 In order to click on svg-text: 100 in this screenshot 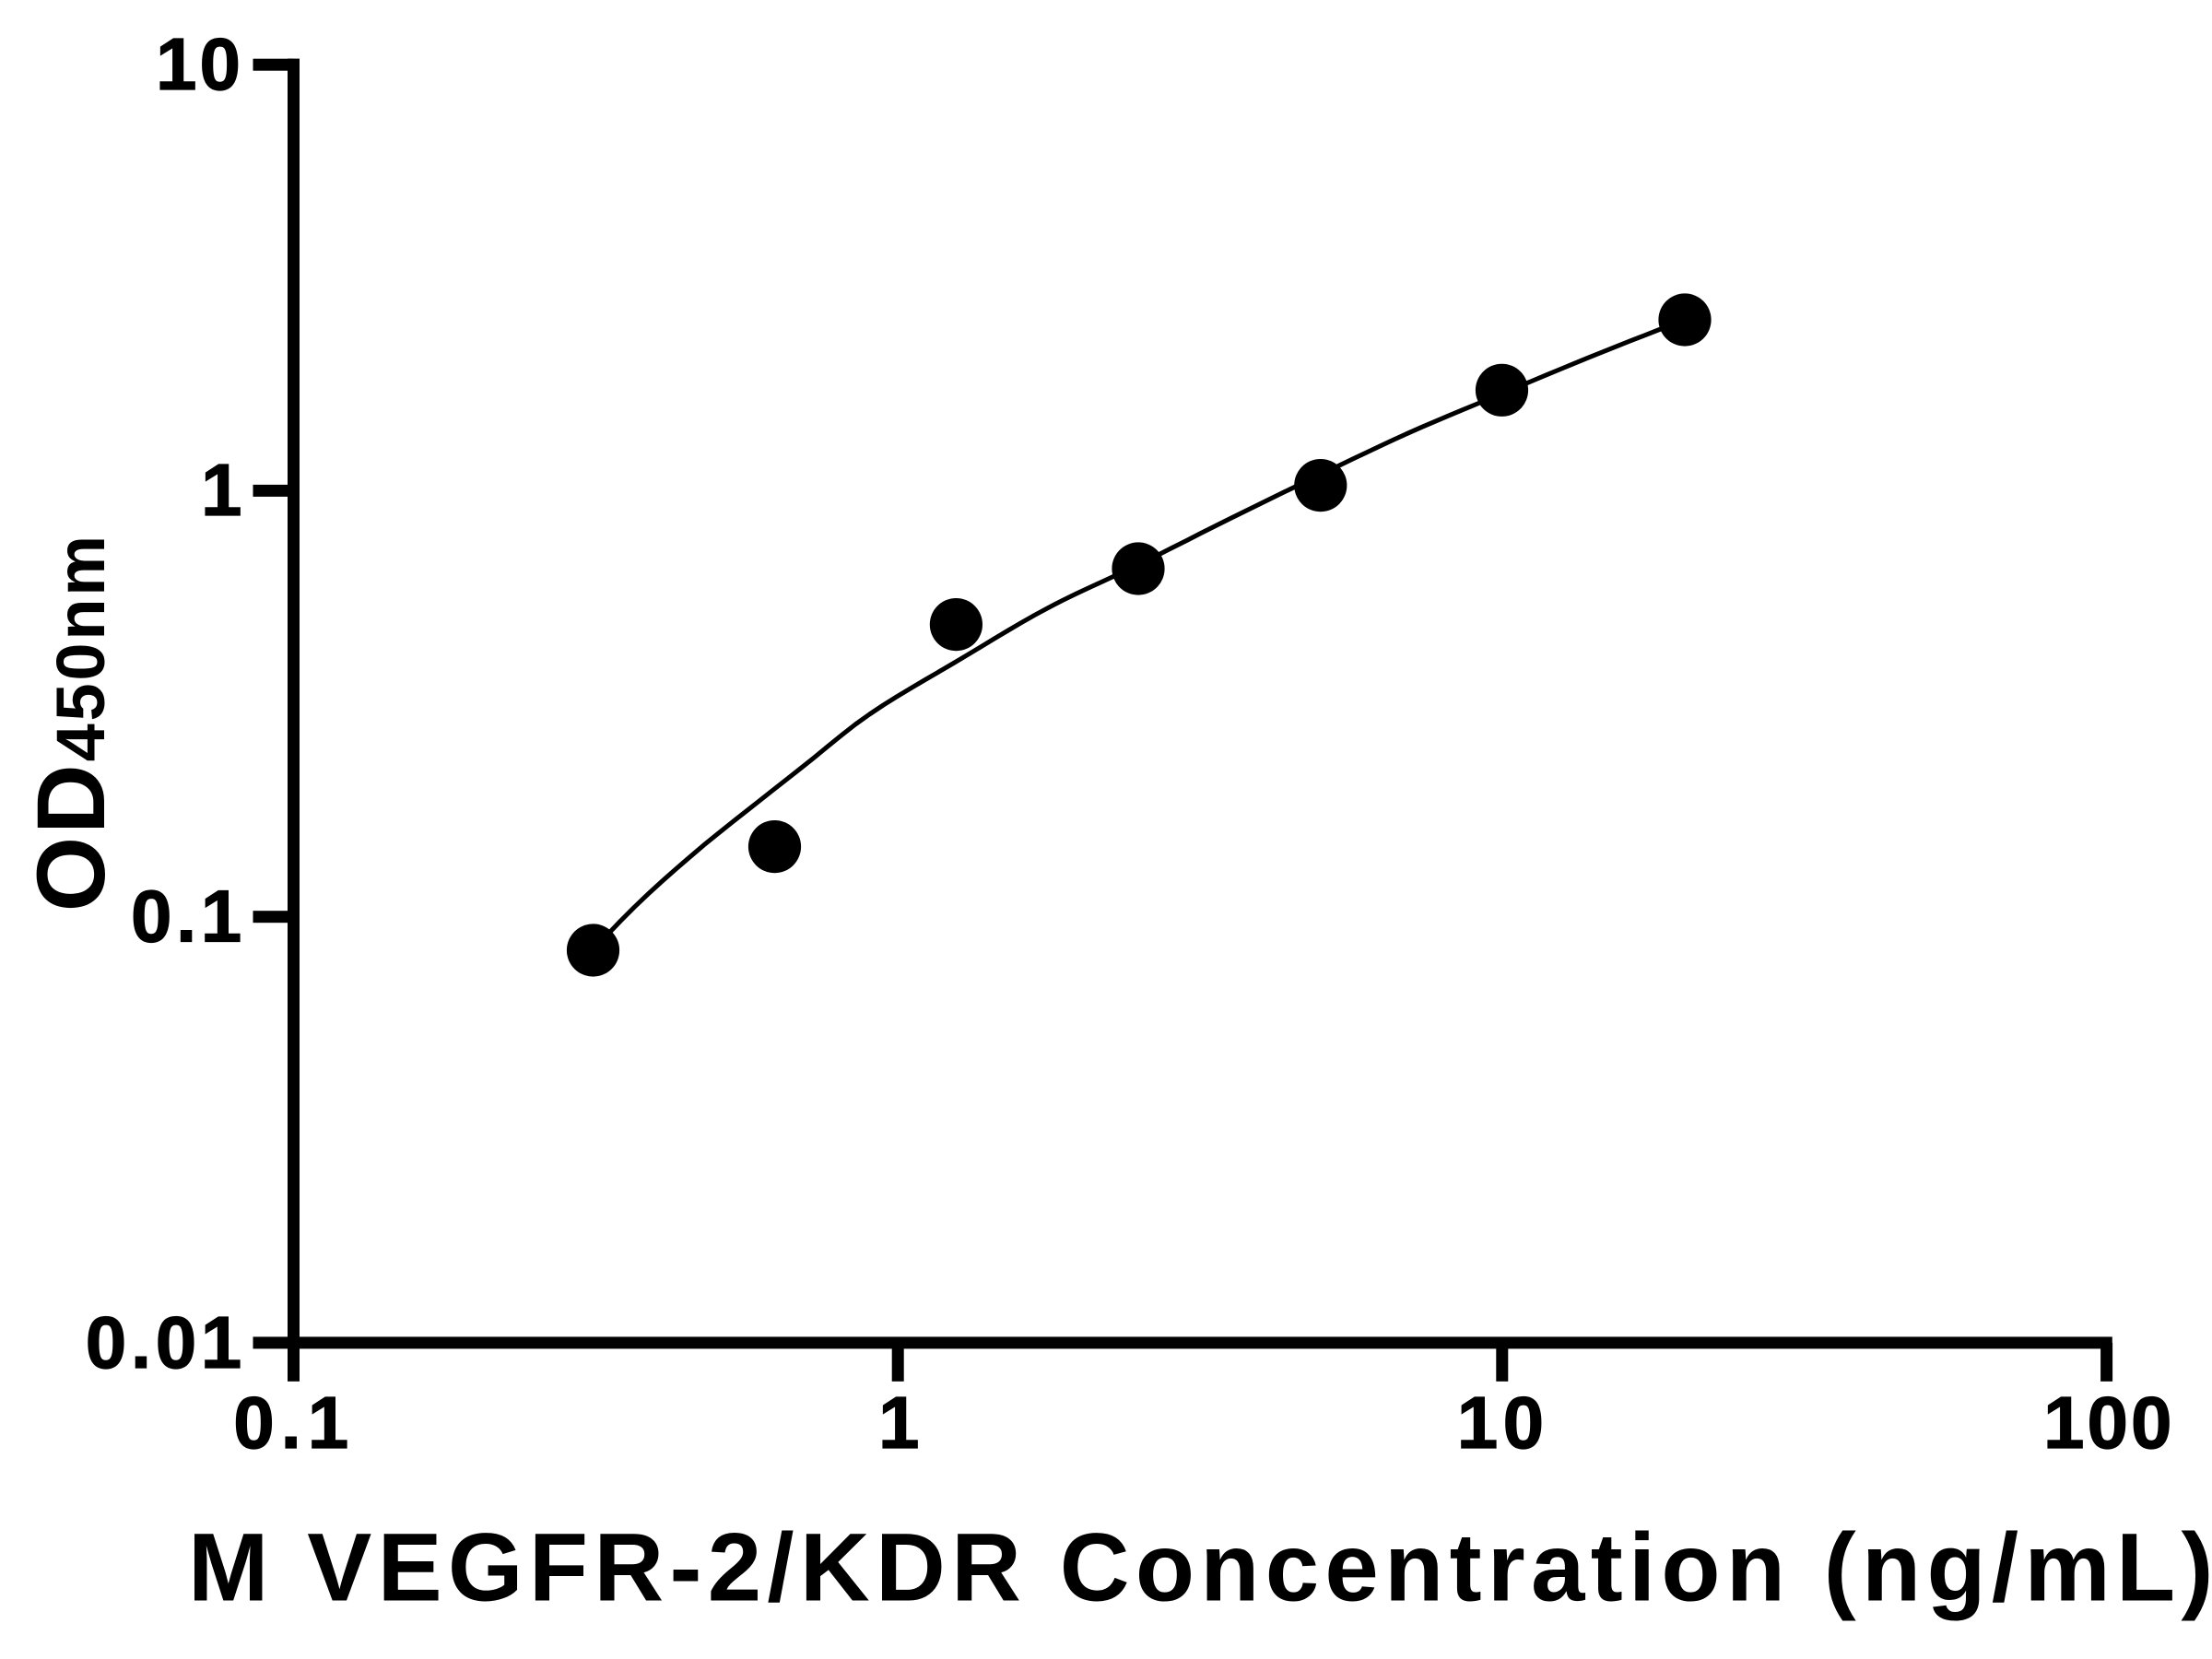, I will do `click(2108, 1423)`.